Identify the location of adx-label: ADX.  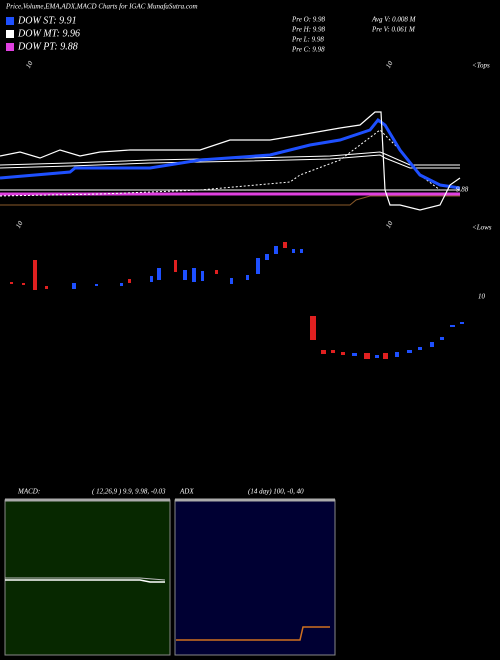
(186, 492).